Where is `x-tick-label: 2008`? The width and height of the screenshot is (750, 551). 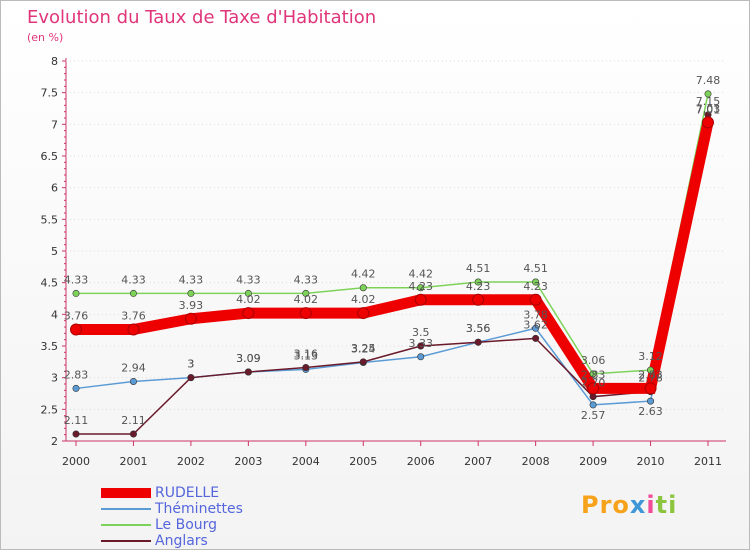 x-tick-label: 2008 is located at coordinates (536, 461).